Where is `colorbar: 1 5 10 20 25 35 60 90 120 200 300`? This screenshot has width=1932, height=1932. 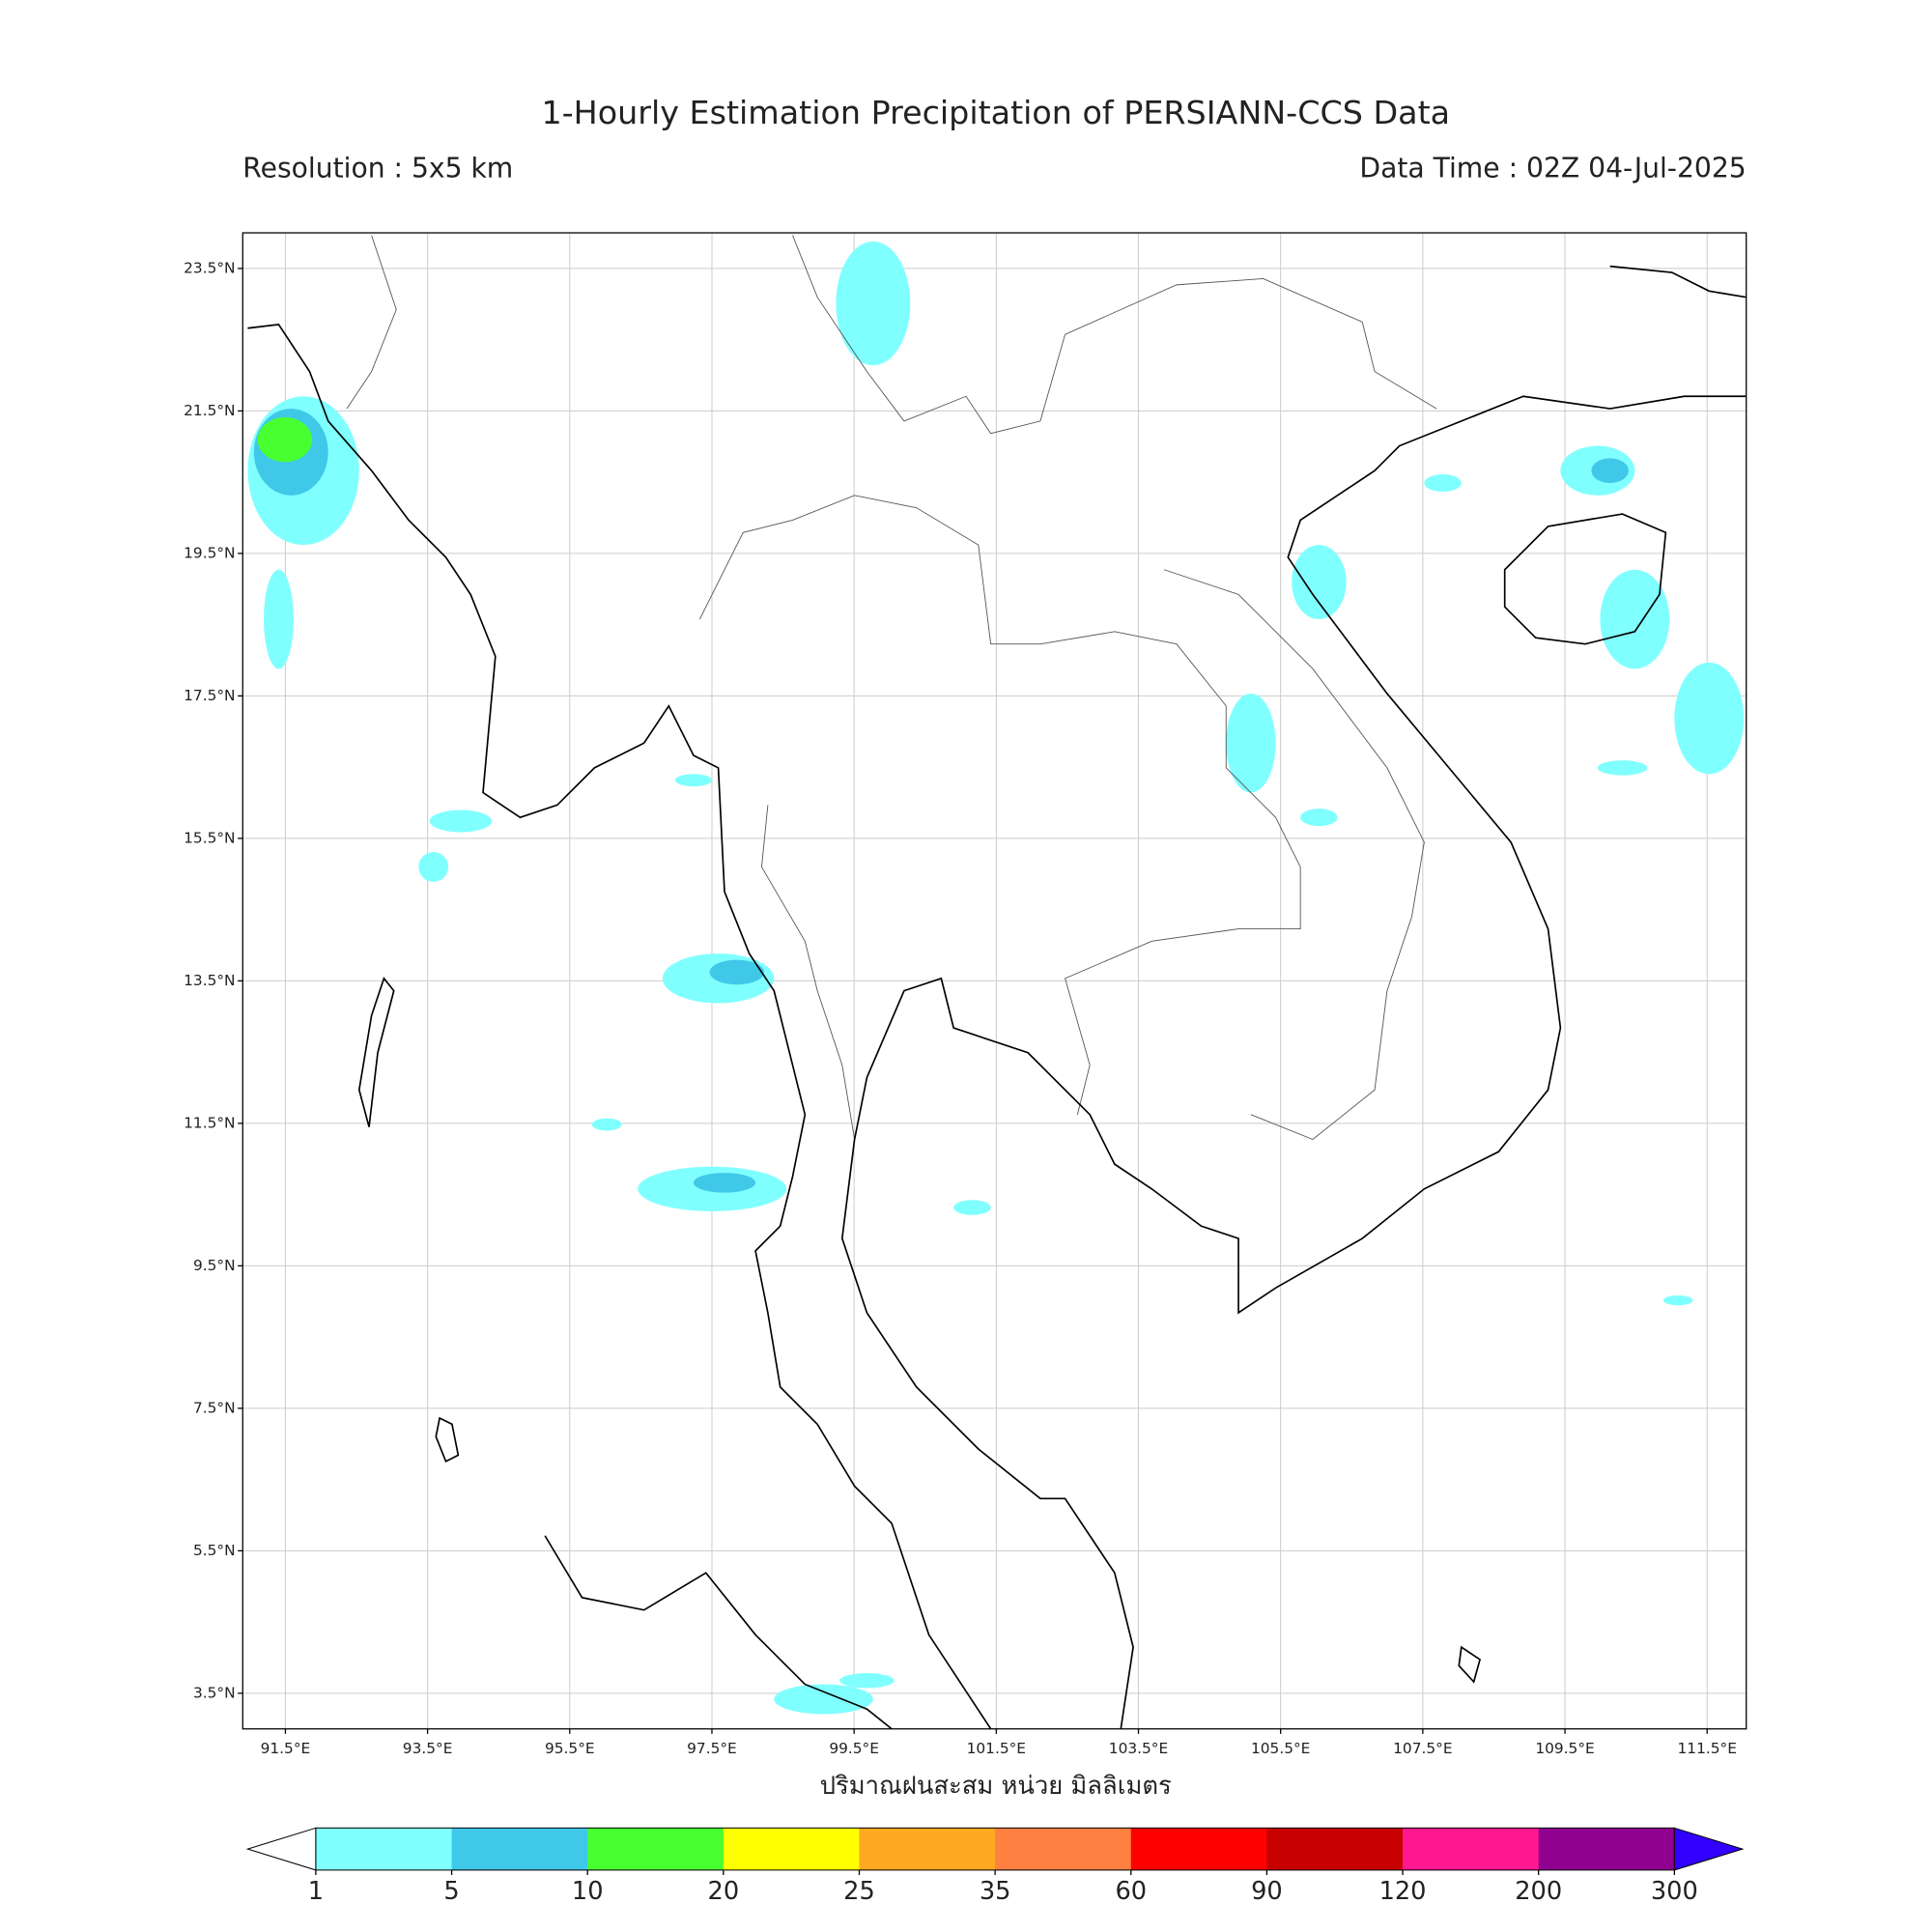 colorbar: 1 5 10 20 25 35 60 90 120 200 300 is located at coordinates (995, 1866).